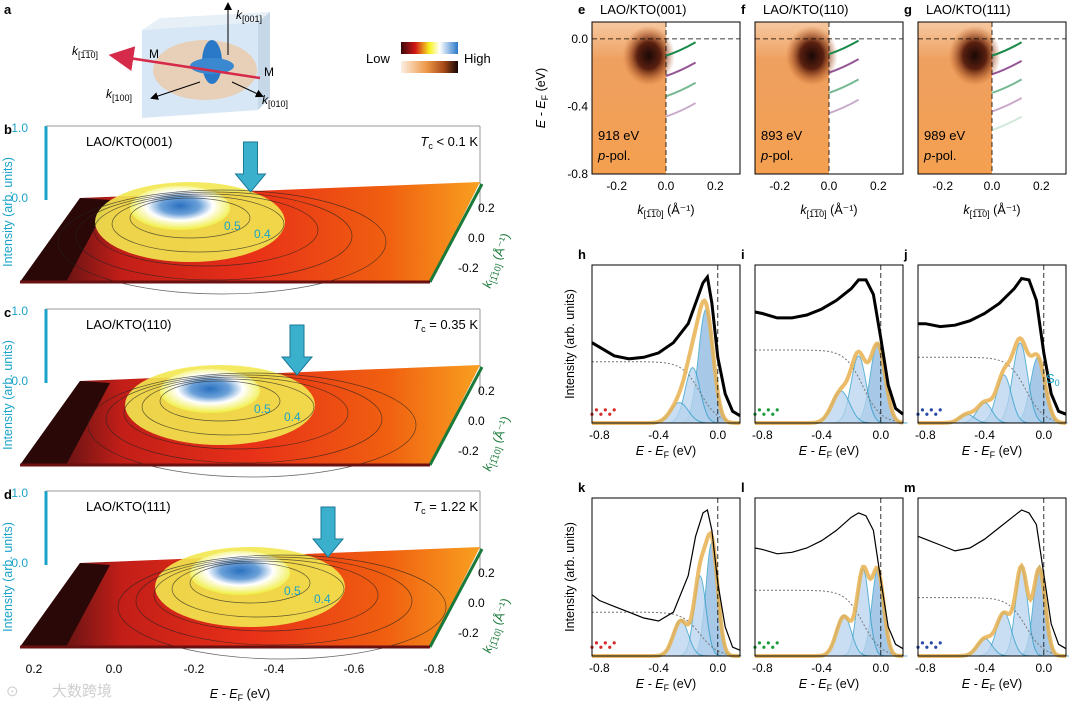 This screenshot has height=713, width=1080. I want to click on x-axis-label-k: E - EF (eV), so click(666, 685).